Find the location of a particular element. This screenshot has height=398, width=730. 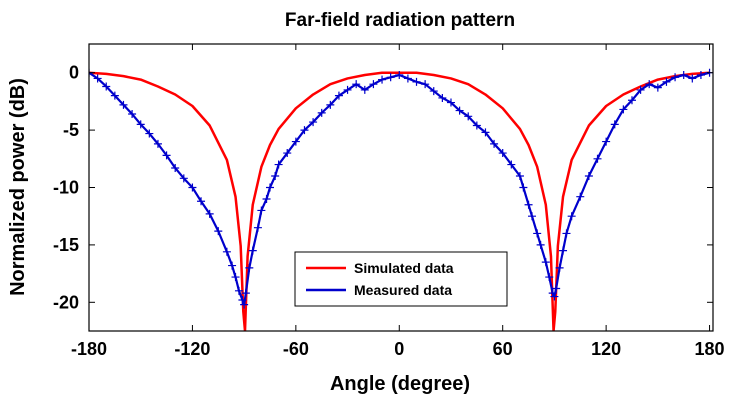

x-tick-label: 120 is located at coordinates (606, 349).